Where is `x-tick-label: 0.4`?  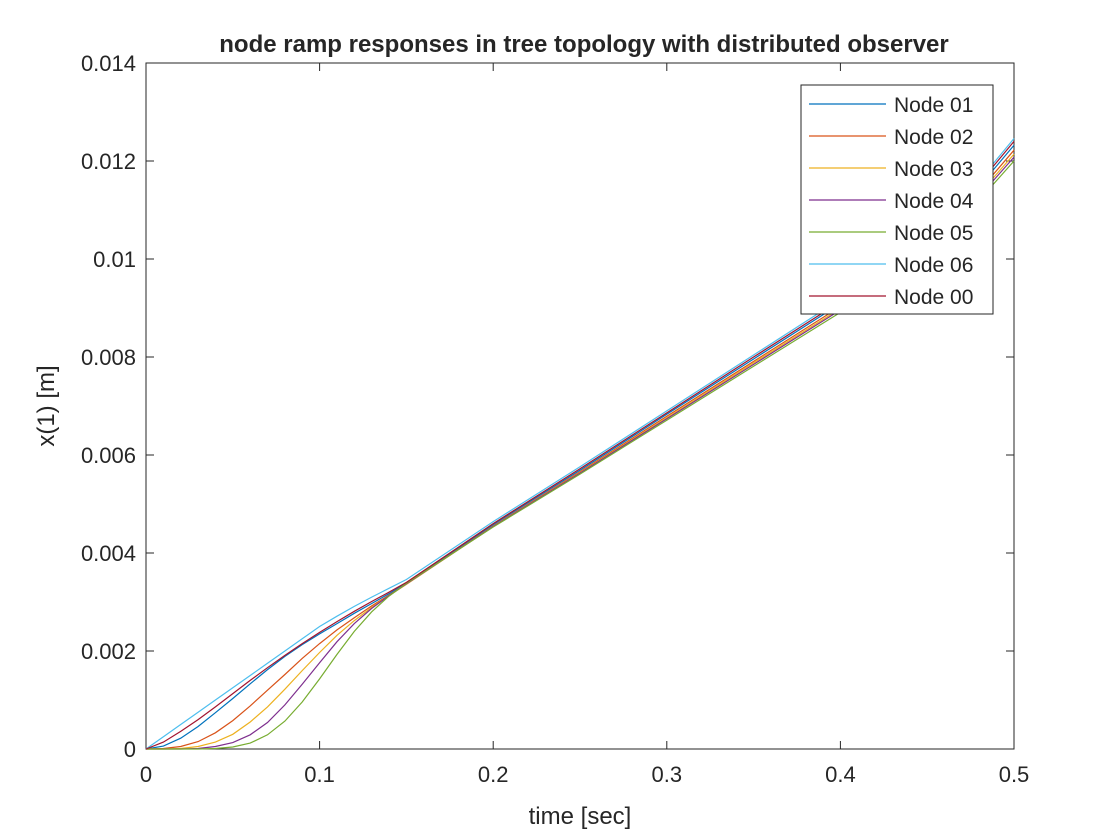 x-tick-label: 0.4 is located at coordinates (840, 774).